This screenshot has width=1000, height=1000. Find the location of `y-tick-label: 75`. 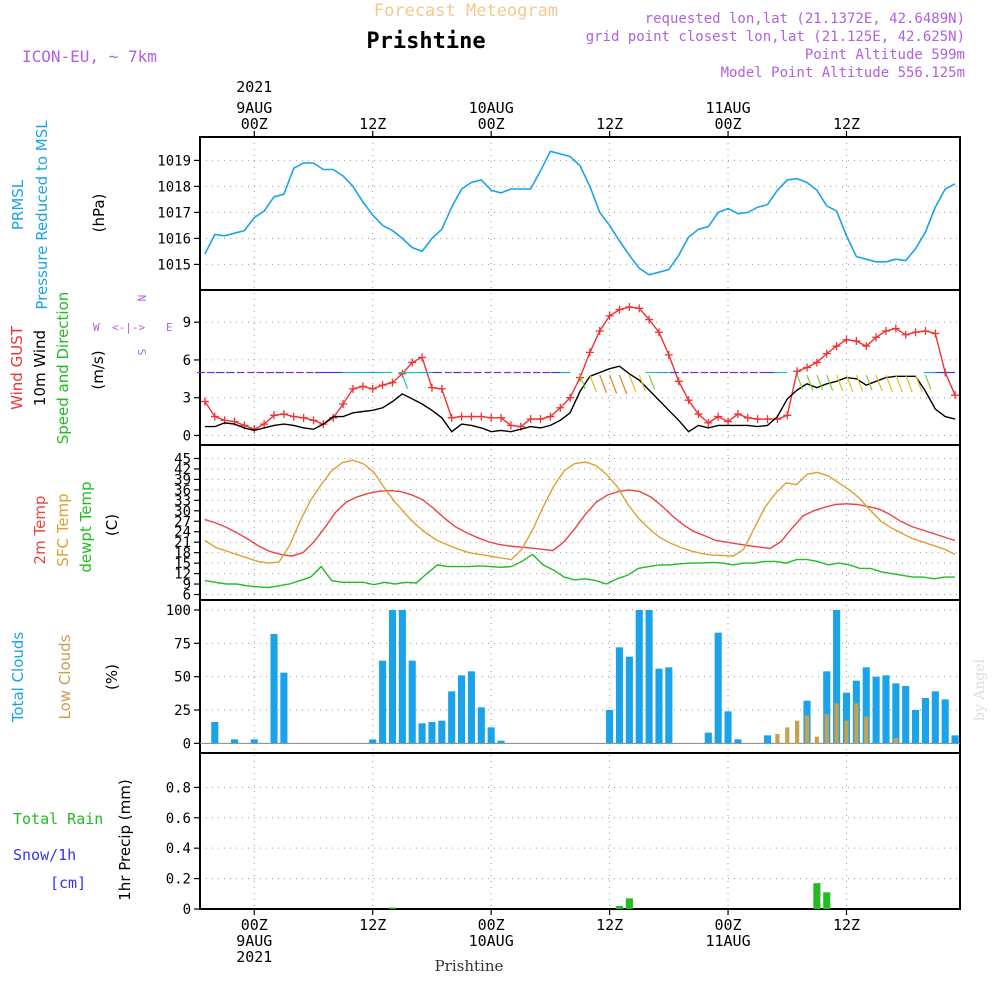

y-tick-label: 75 is located at coordinates (182, 644).